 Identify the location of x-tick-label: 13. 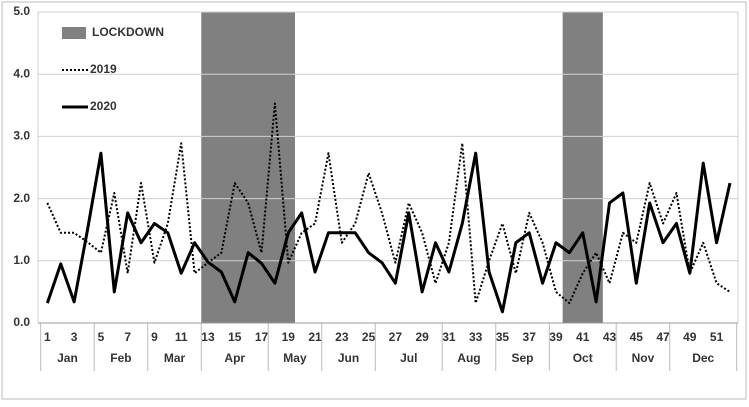
(208, 337).